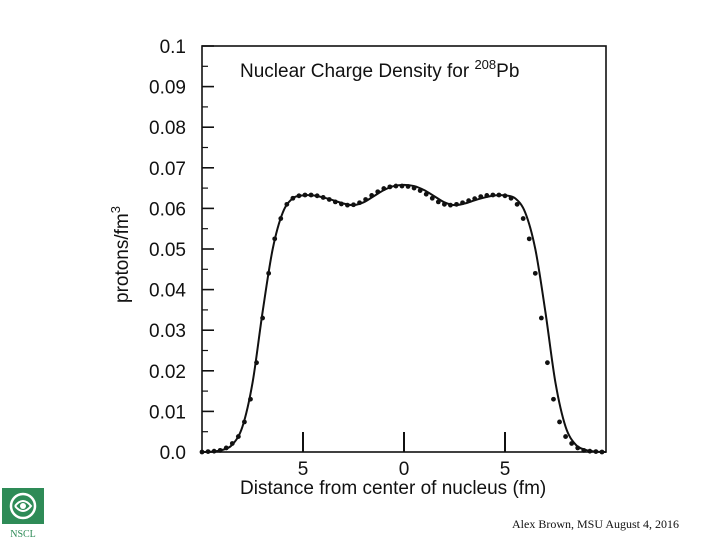 The height and width of the screenshot is (545, 720). I want to click on y-tick-label: 0.09, so click(167, 88).